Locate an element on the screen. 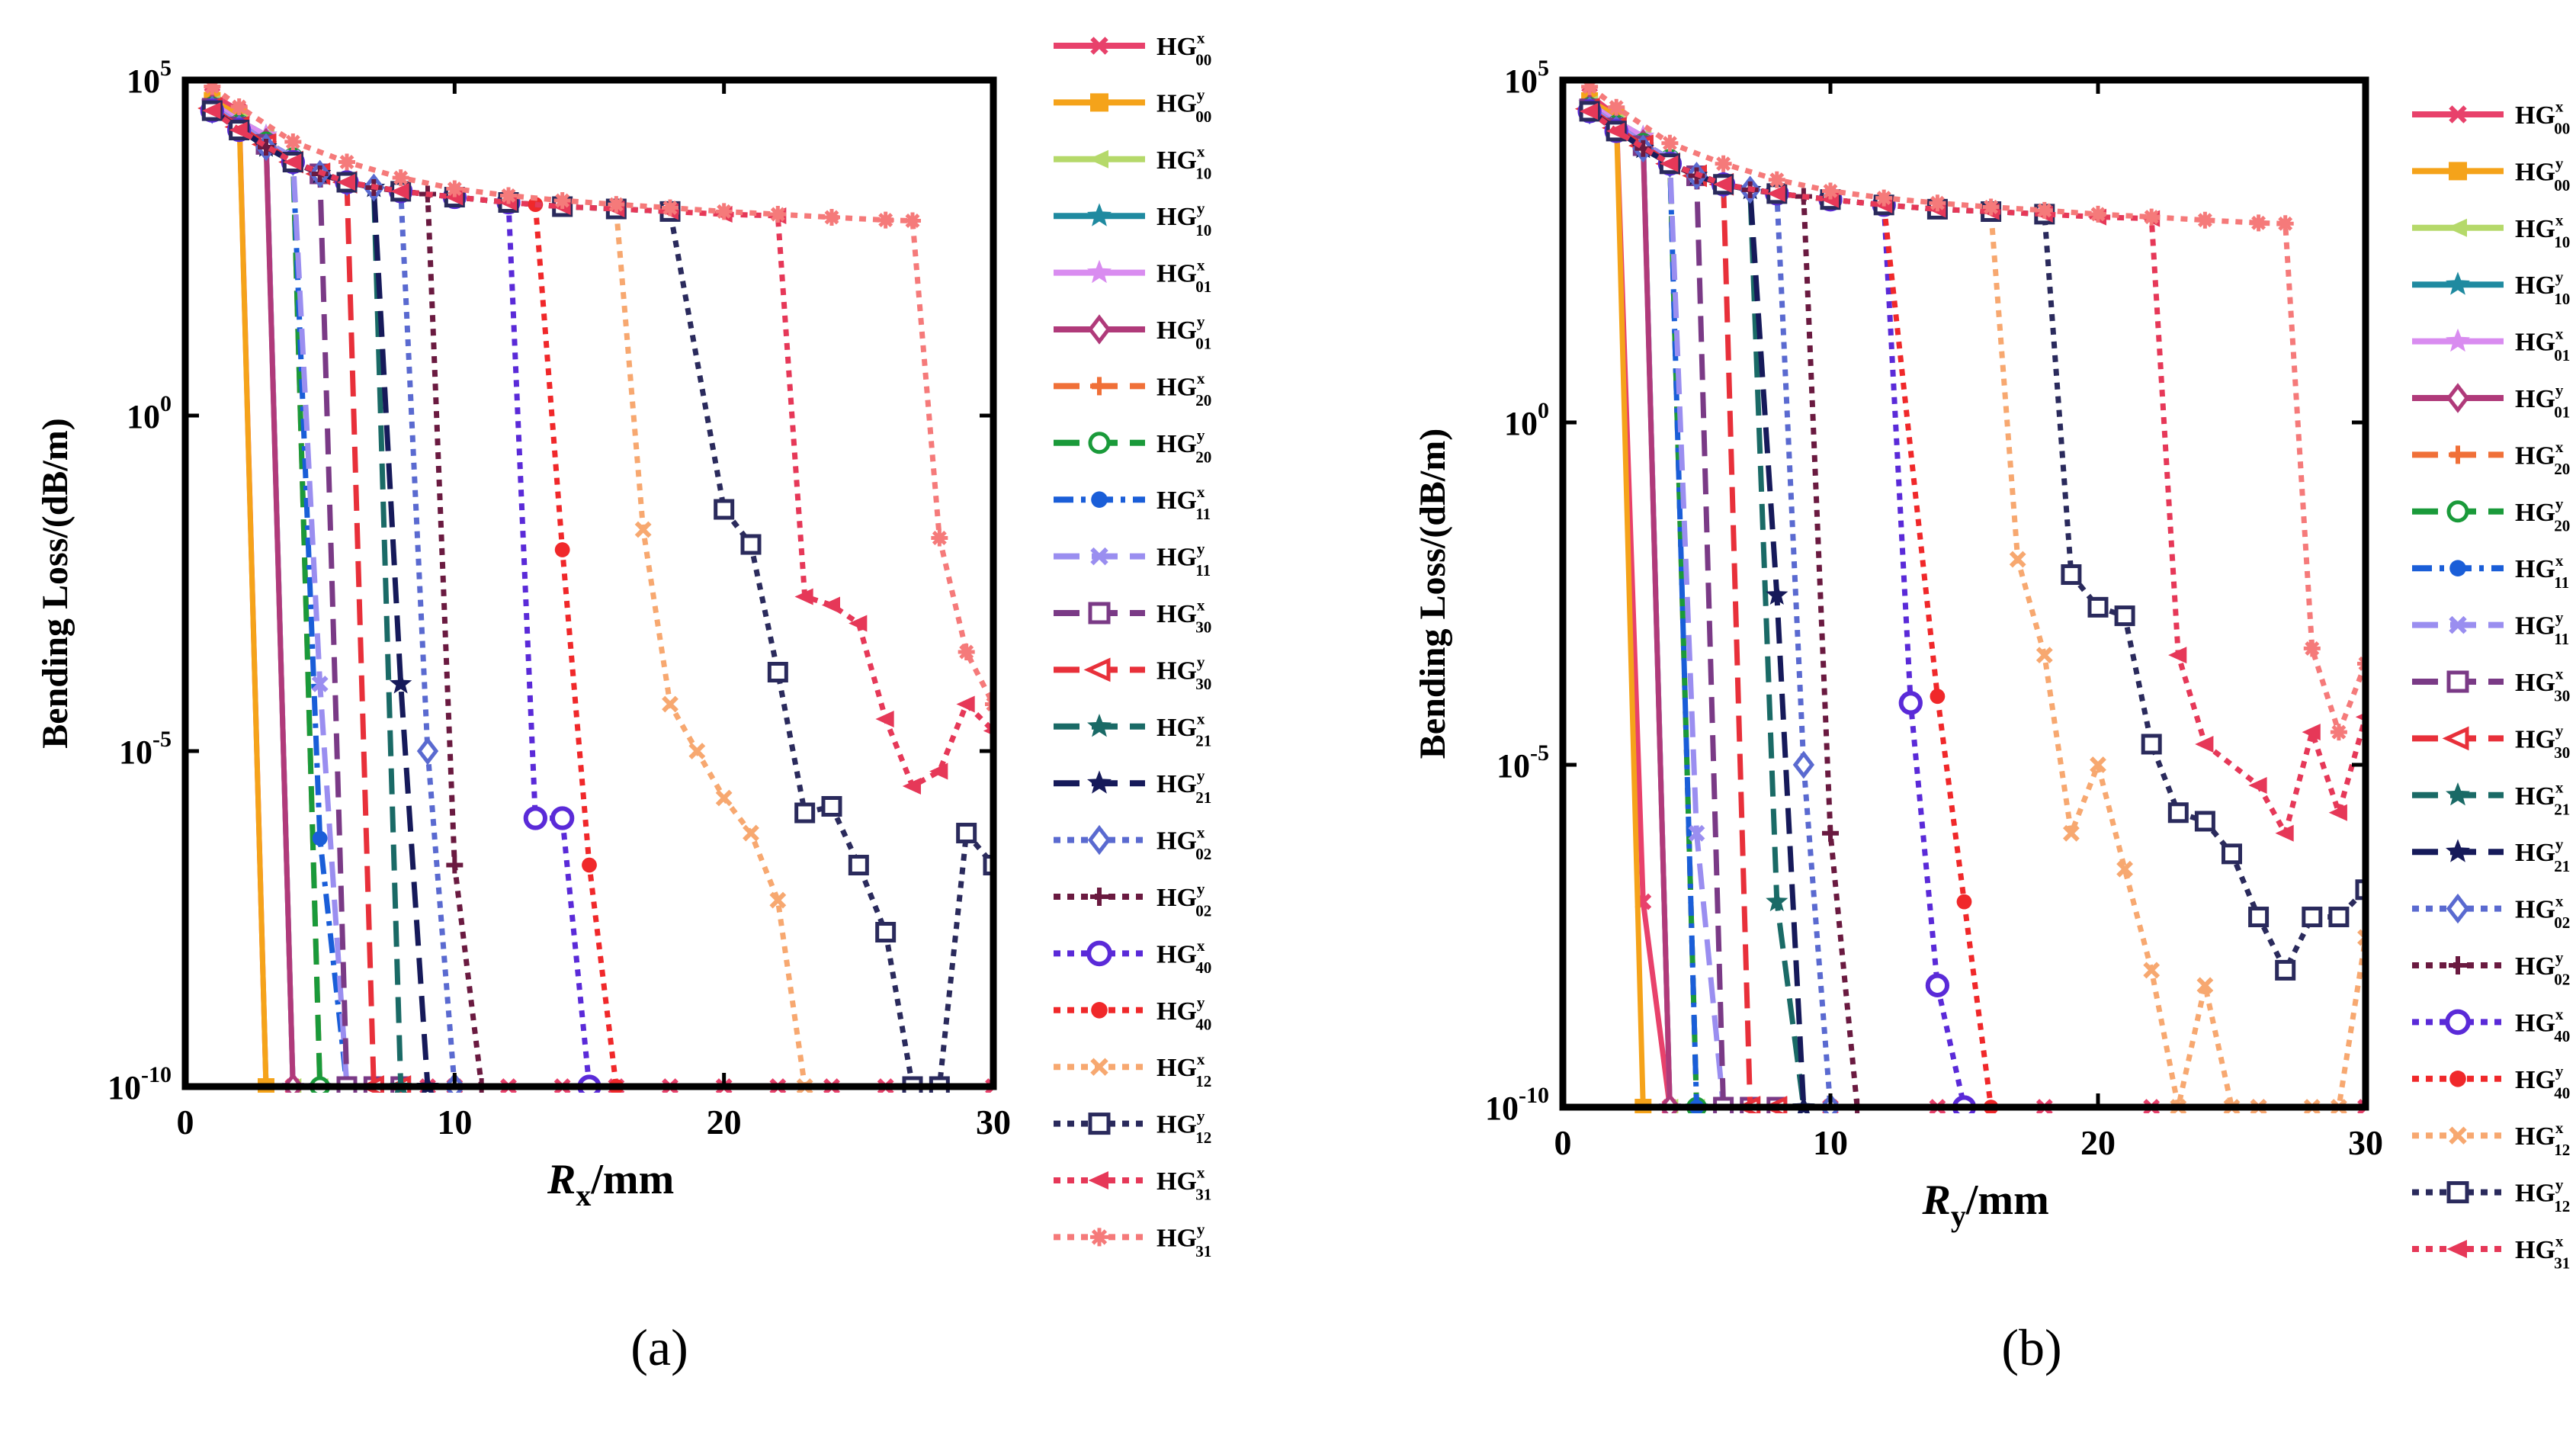 The image size is (2576, 1432). series-HG20y is located at coordinates (292, 594).